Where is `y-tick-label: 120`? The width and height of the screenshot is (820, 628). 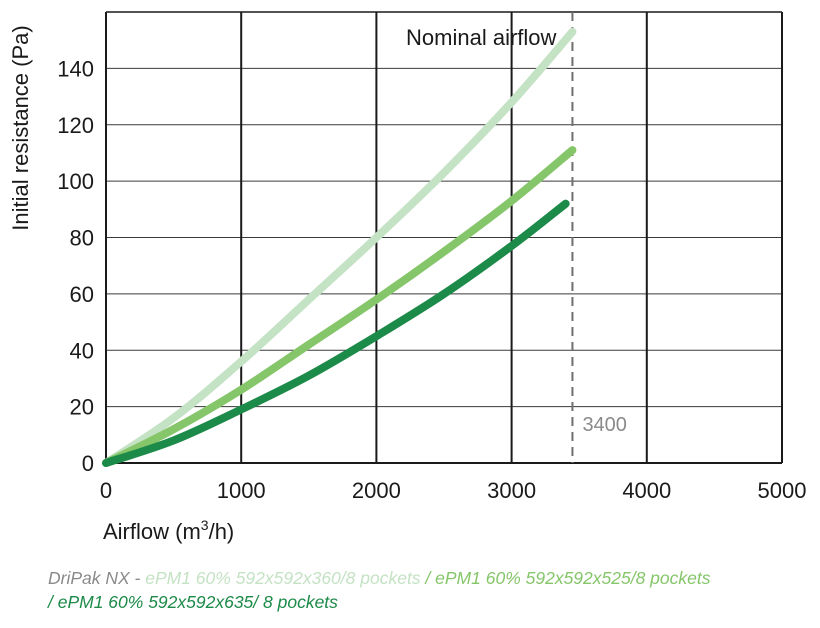 y-tick-label: 120 is located at coordinates (75, 125).